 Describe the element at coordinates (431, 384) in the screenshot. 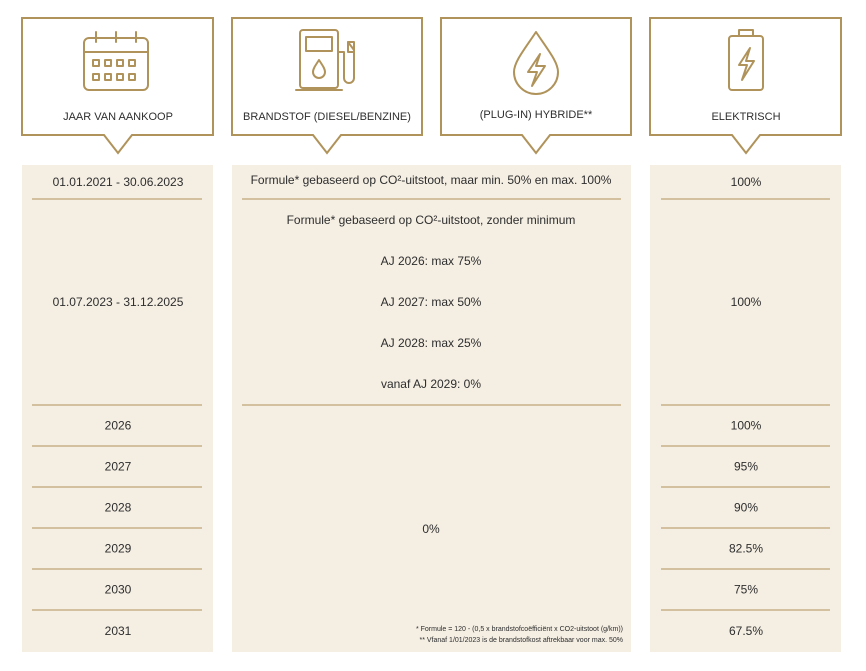

I see `cell-text: vanaf AJ 2029: 0%` at that location.